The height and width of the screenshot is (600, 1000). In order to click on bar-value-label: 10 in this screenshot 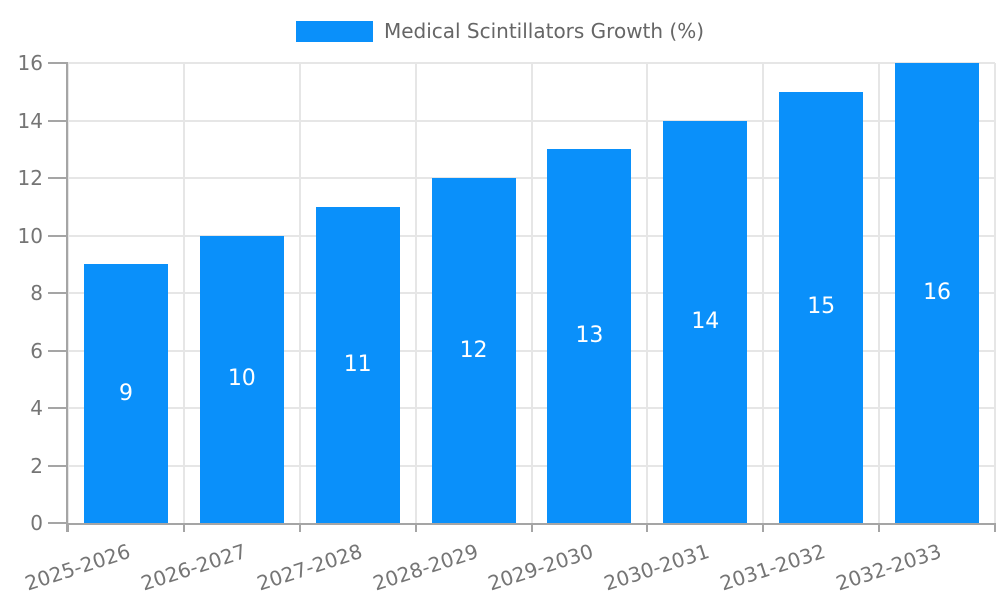, I will do `click(241, 379)`.